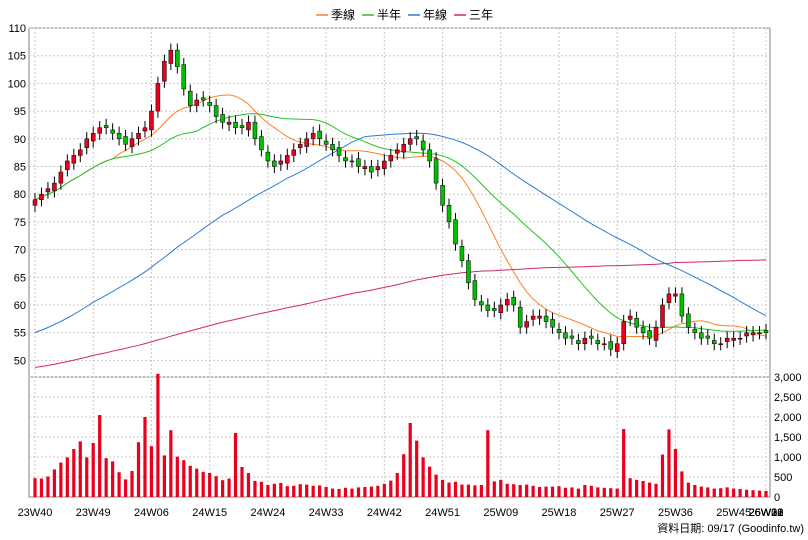  What do you see at coordinates (343, 14) in the screenshot?
I see `legend-label-quarter: 季線` at bounding box center [343, 14].